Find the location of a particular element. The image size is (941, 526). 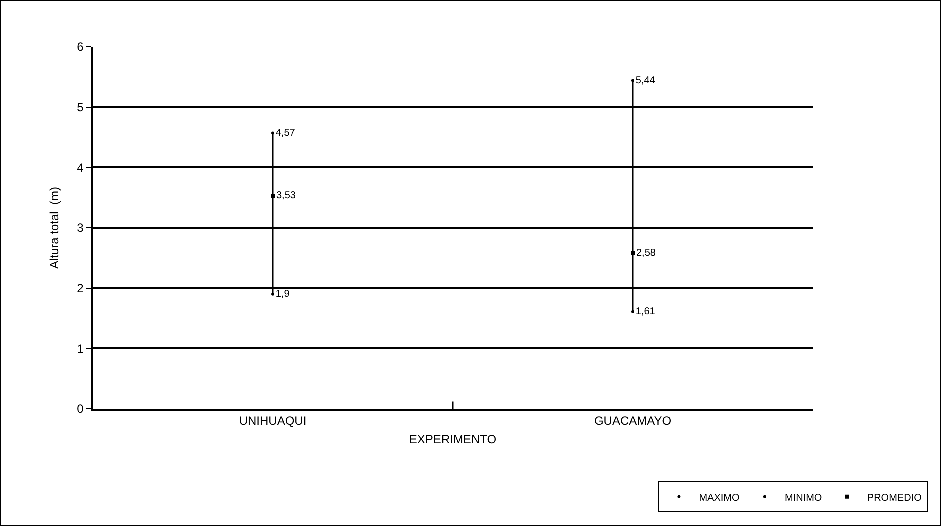

y-axis-title: Altura total (m) is located at coordinates (55, 228).